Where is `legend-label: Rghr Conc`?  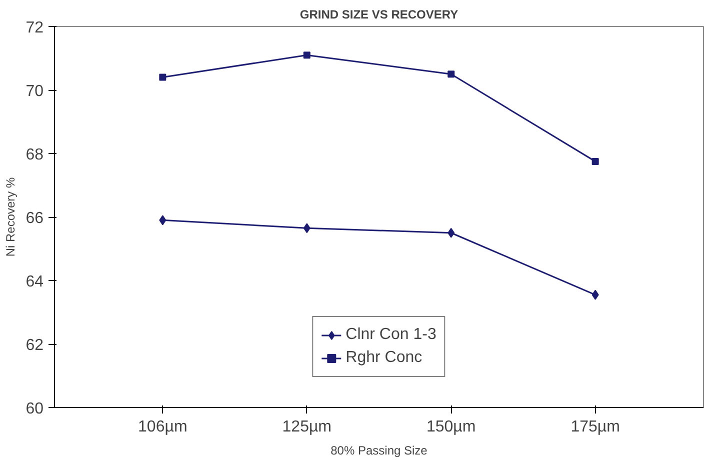 legend-label: Rghr Conc is located at coordinates (384, 358).